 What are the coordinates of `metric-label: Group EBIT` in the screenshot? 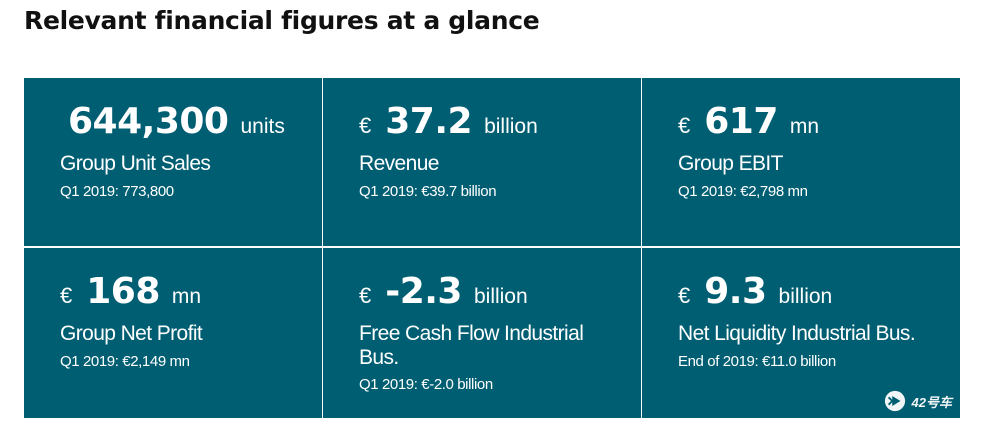 It's located at (730, 163).